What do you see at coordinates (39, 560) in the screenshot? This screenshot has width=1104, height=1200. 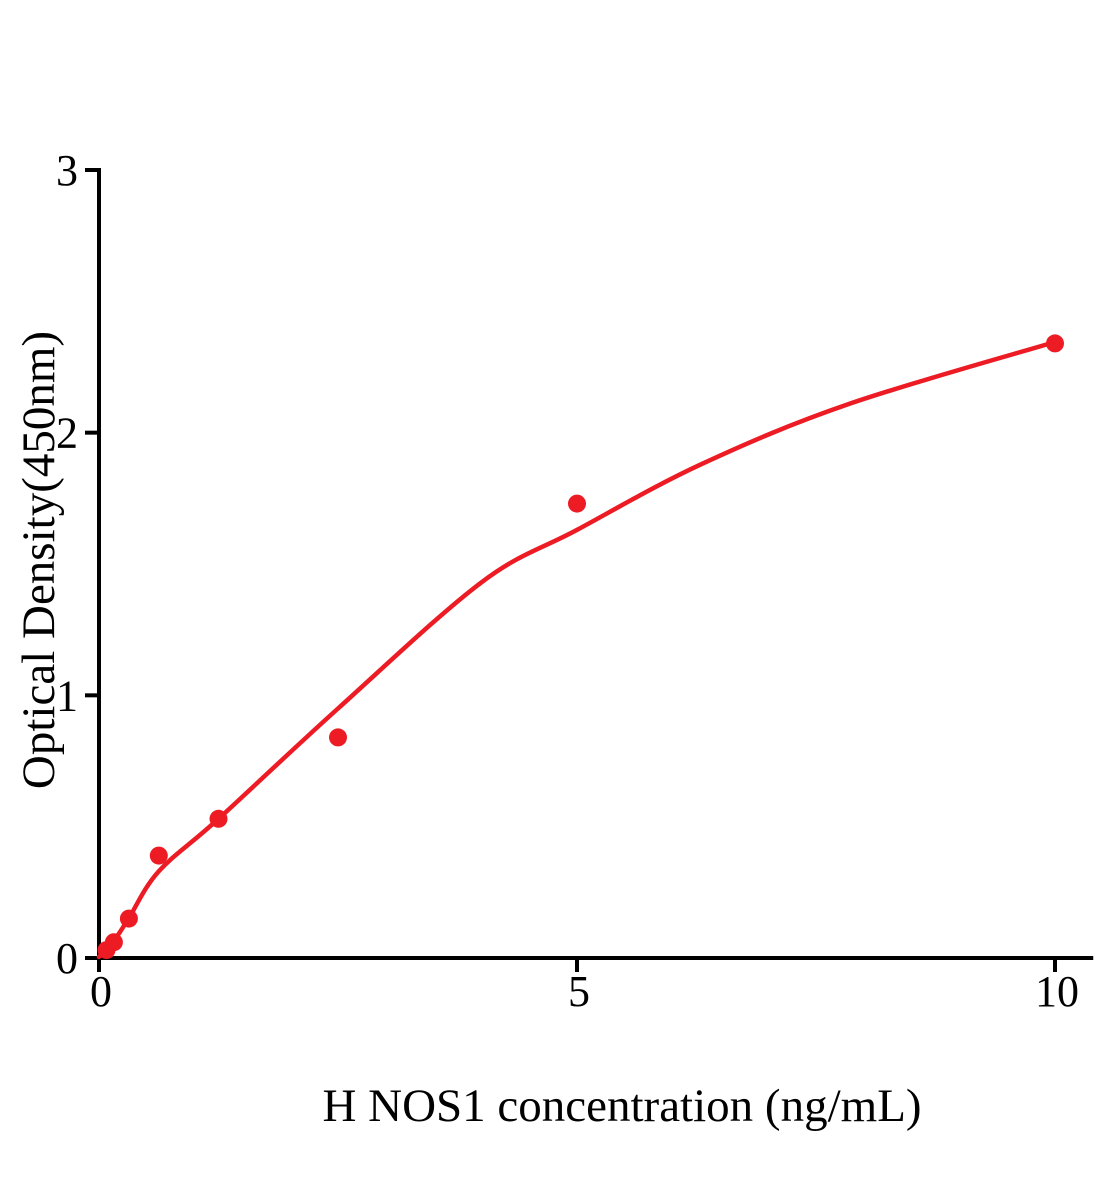 I see `y-axis-title: Optical Density(450nm)` at bounding box center [39, 560].